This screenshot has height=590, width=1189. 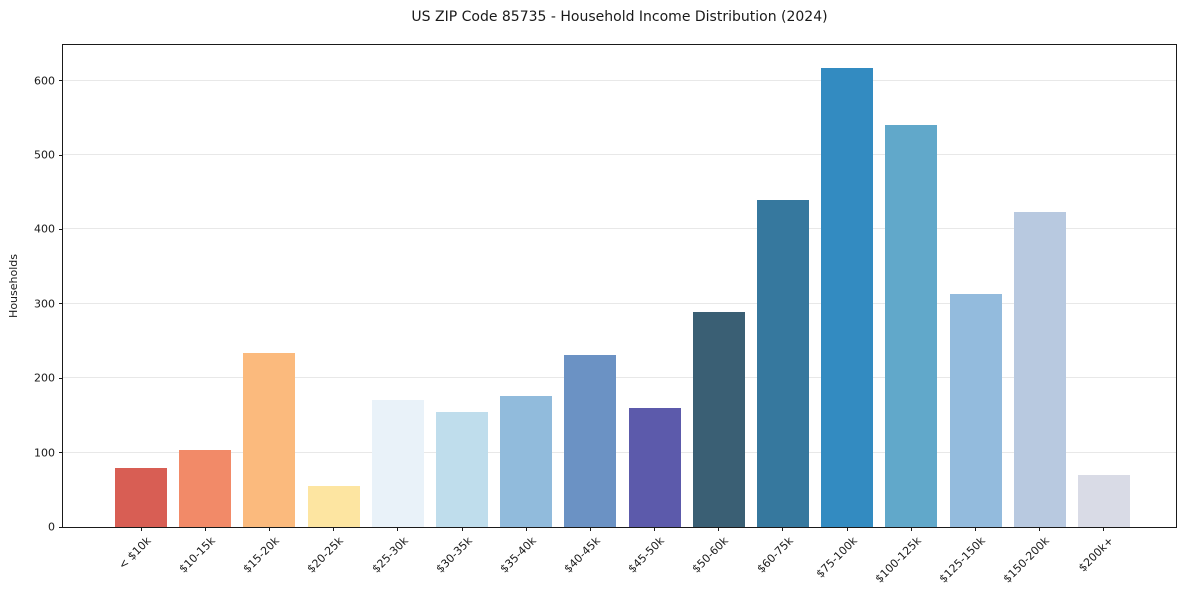 What do you see at coordinates (590, 441) in the screenshot?
I see `bar-$40-45k` at bounding box center [590, 441].